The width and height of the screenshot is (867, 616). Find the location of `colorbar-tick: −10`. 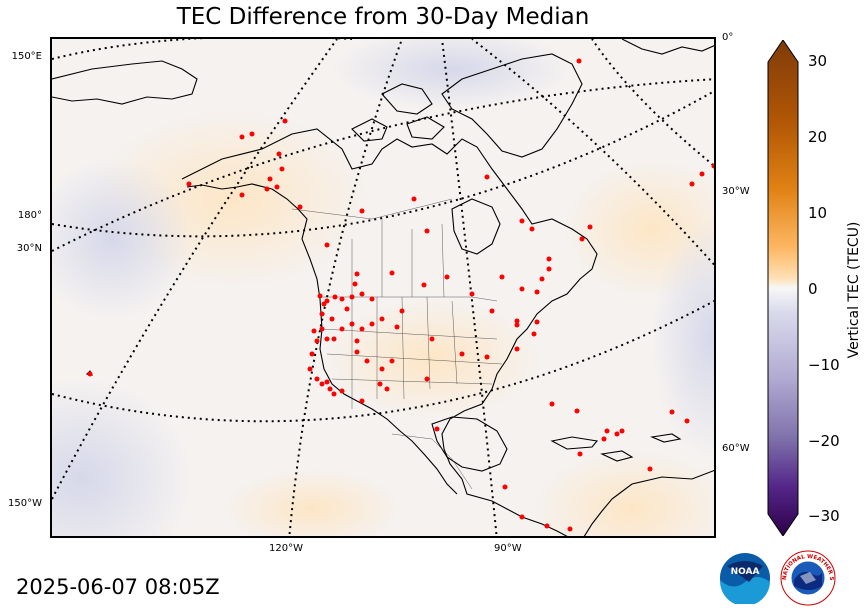

colorbar-tick: −10 is located at coordinates (824, 365).